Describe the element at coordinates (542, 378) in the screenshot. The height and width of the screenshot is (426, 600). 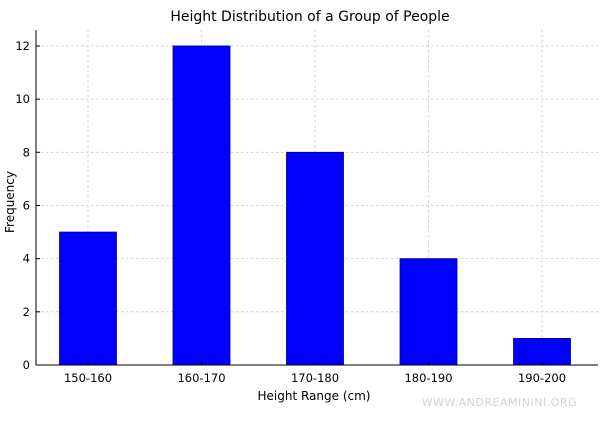
I see `x-tick-label: 190-200` at that location.